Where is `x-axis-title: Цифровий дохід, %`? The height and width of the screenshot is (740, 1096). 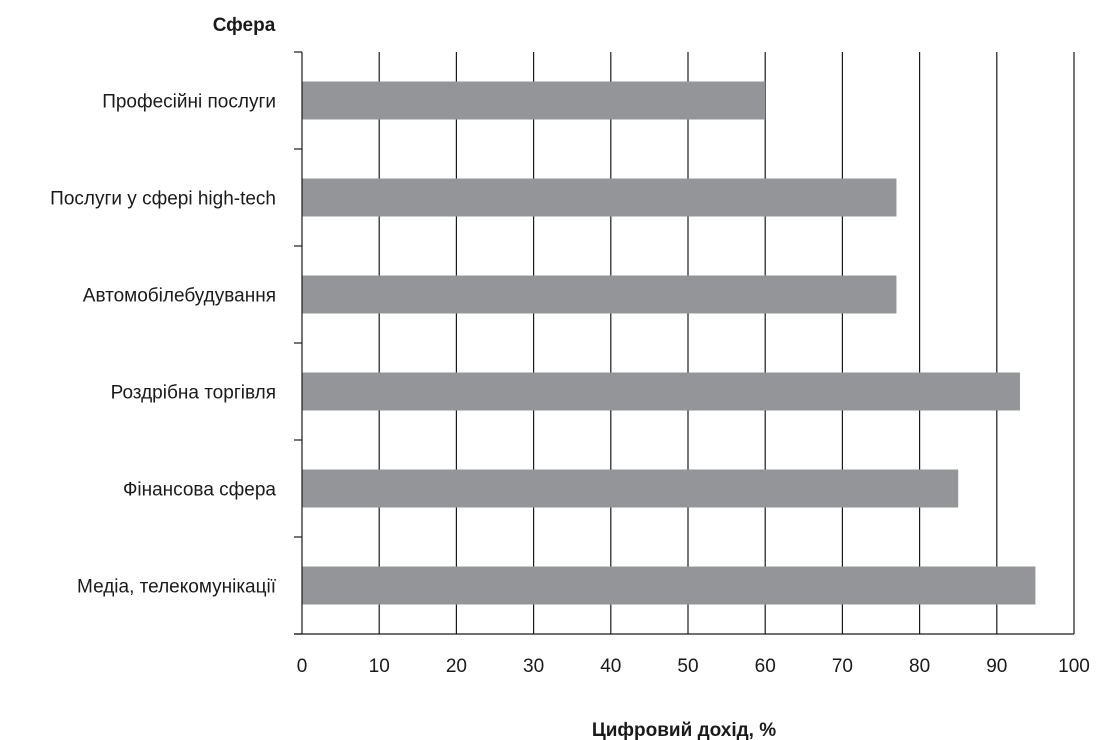 x-axis-title: Цифровий дохід, % is located at coordinates (684, 730).